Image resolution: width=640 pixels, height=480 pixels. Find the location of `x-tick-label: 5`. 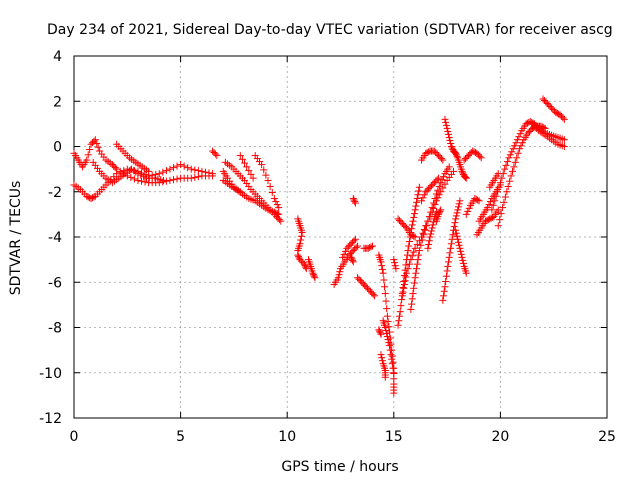

x-tick-label: 5 is located at coordinates (180, 437).